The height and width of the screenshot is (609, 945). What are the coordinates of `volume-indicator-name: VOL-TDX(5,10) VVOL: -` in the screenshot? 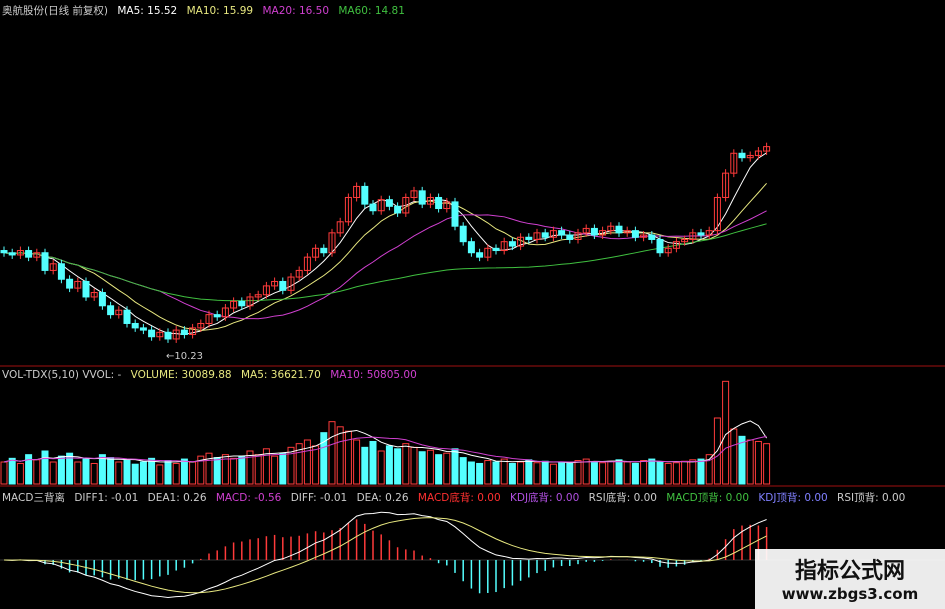 It's located at (62, 375).